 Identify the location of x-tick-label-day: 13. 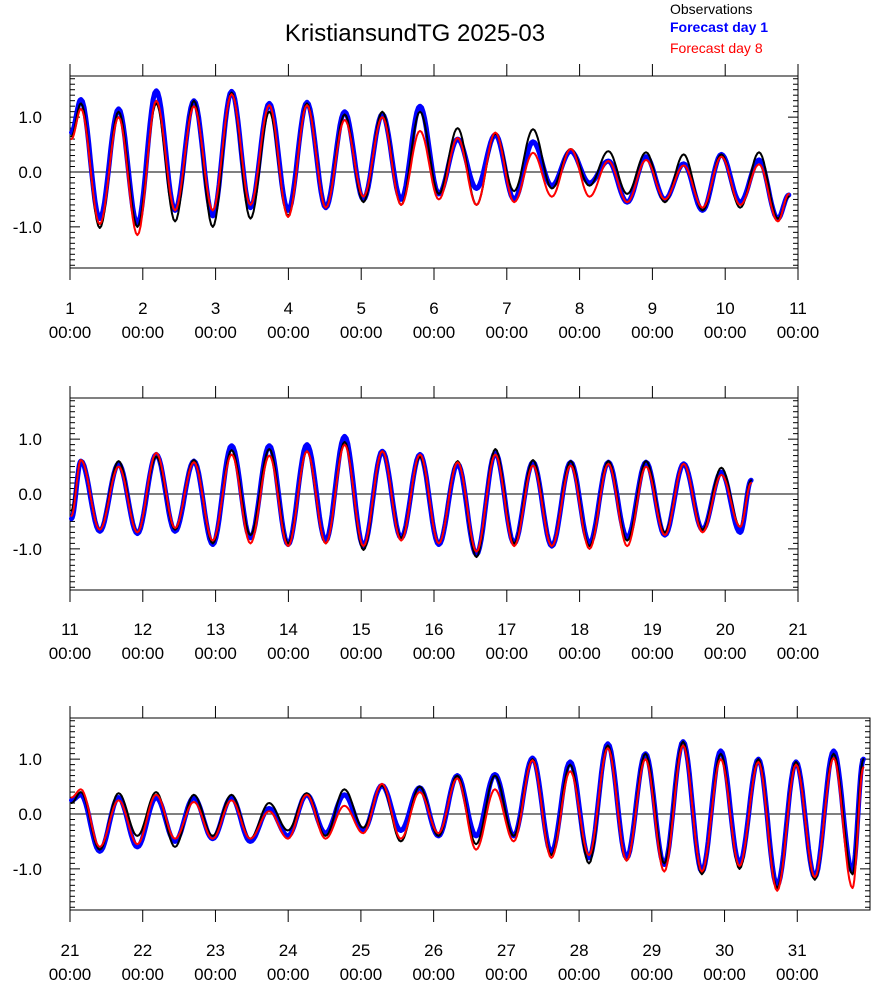
(215, 629).